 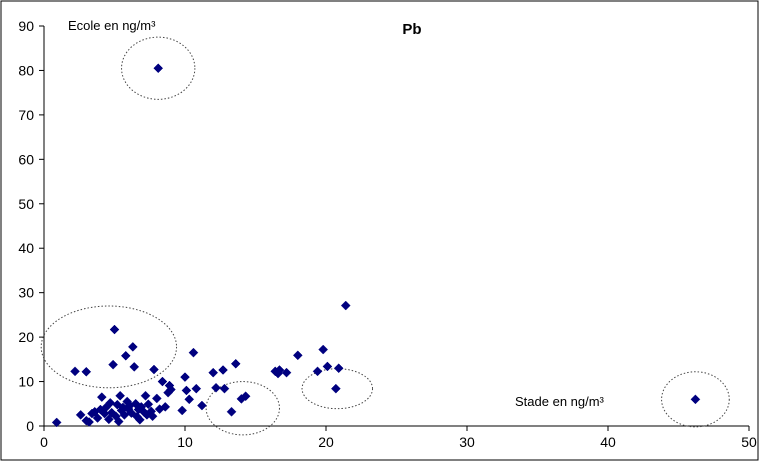 What do you see at coordinates (26, 26) in the screenshot?
I see `y-tick-label: 90` at bounding box center [26, 26].